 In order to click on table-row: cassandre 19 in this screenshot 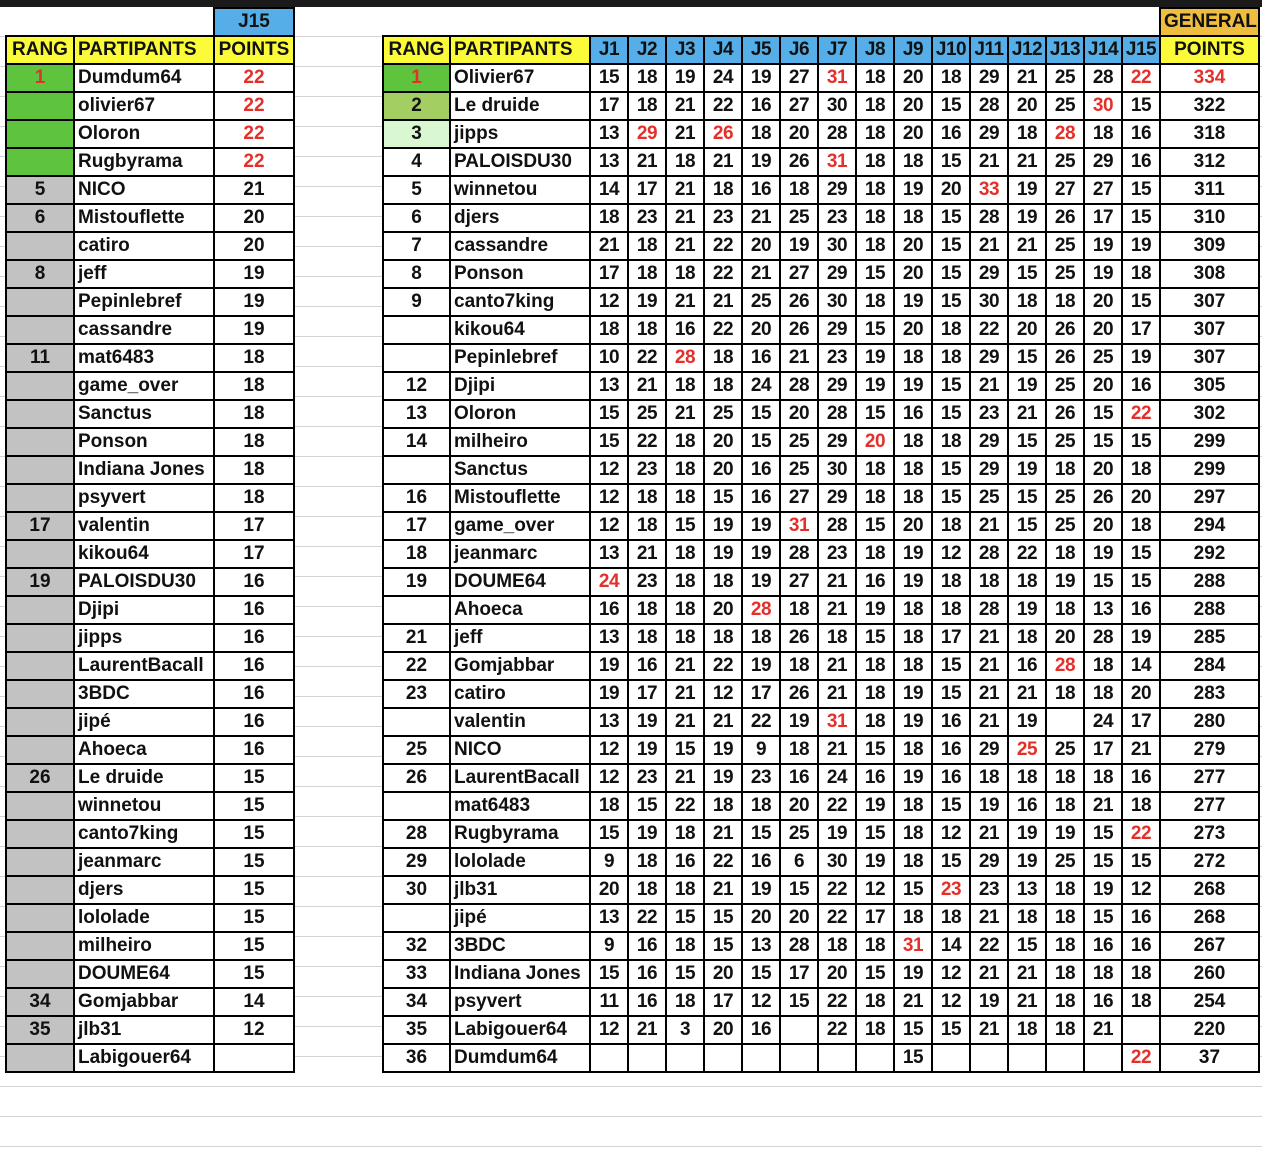, I will do `click(150, 330)`.